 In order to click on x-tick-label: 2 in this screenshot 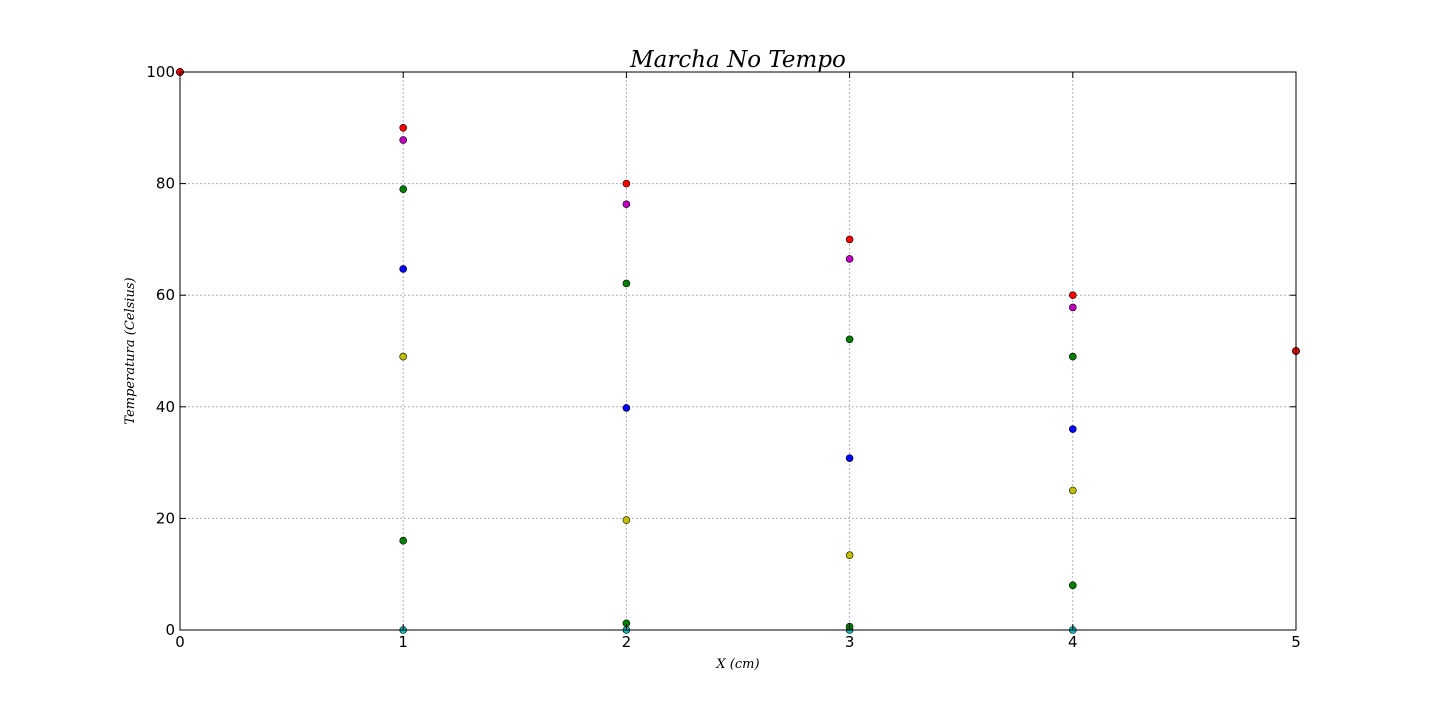, I will do `click(627, 642)`.